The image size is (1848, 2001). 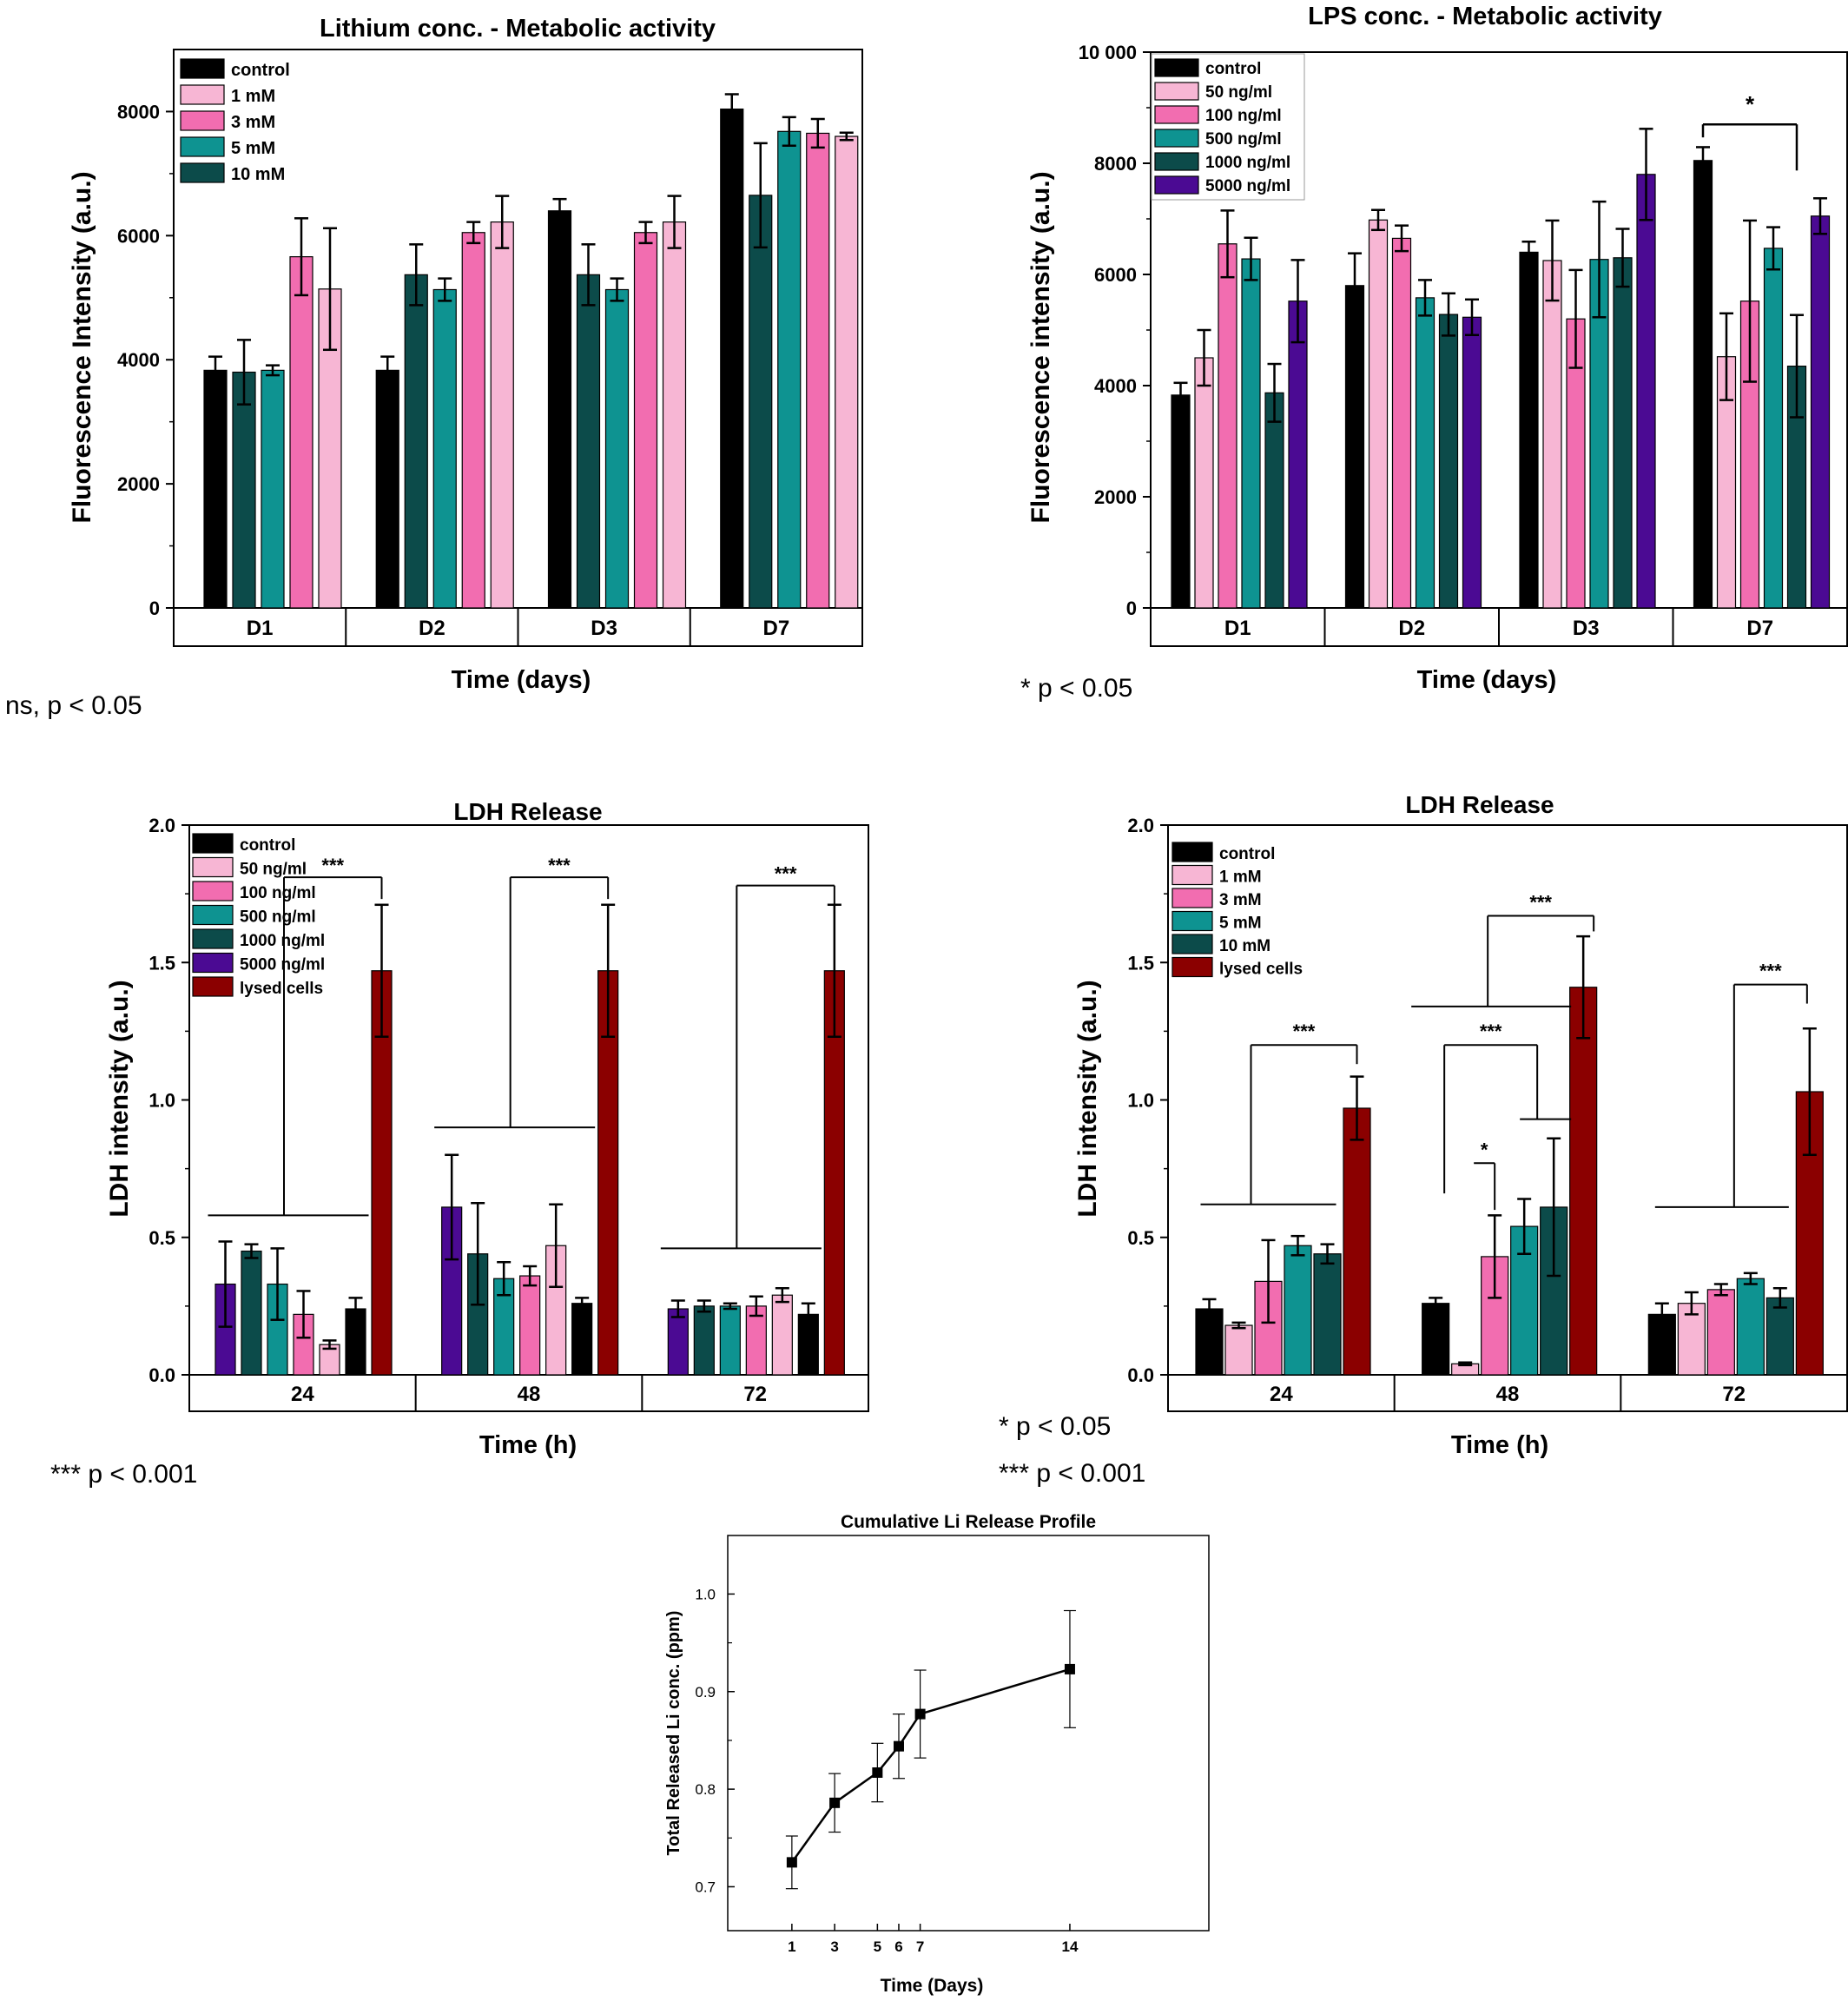 What do you see at coordinates (1240, 924) in the screenshot?
I see `legend-label: 5 mM` at bounding box center [1240, 924].